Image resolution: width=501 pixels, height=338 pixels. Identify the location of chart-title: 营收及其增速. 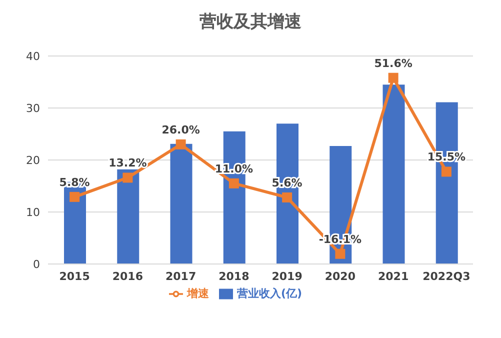
(250, 22).